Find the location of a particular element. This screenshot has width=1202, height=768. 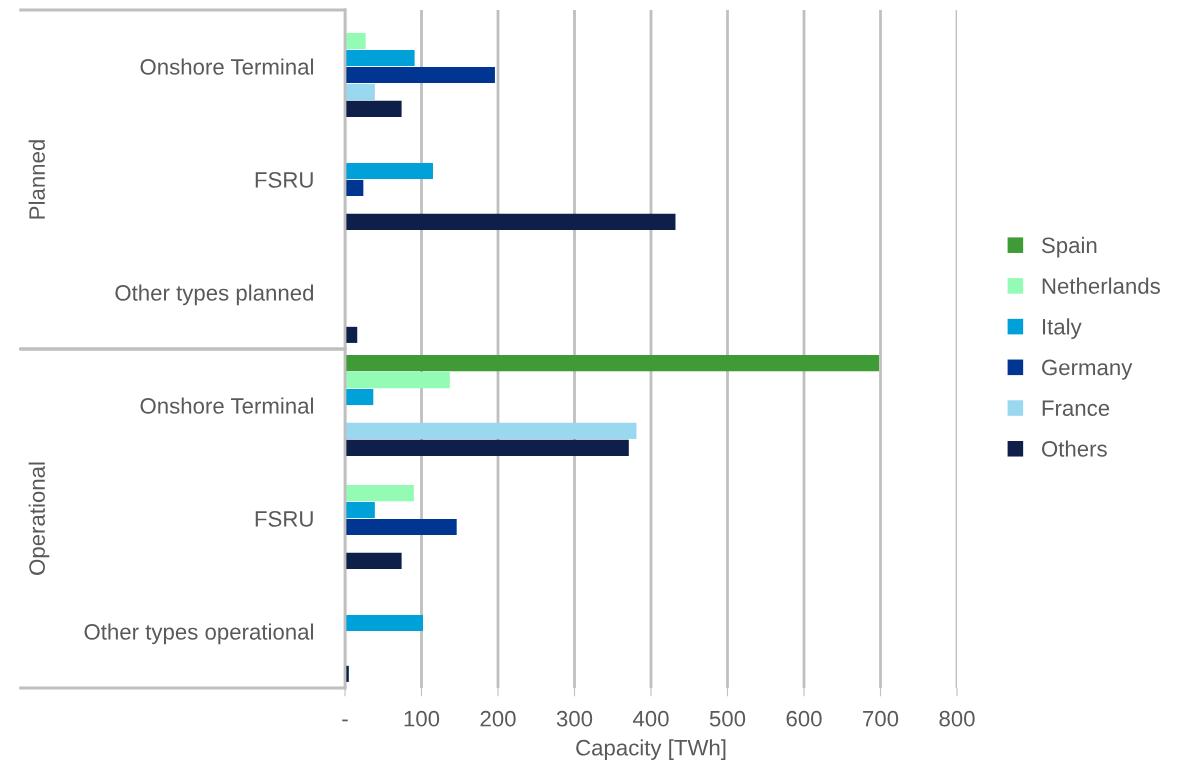

legend-label: Others is located at coordinates (1074, 448).